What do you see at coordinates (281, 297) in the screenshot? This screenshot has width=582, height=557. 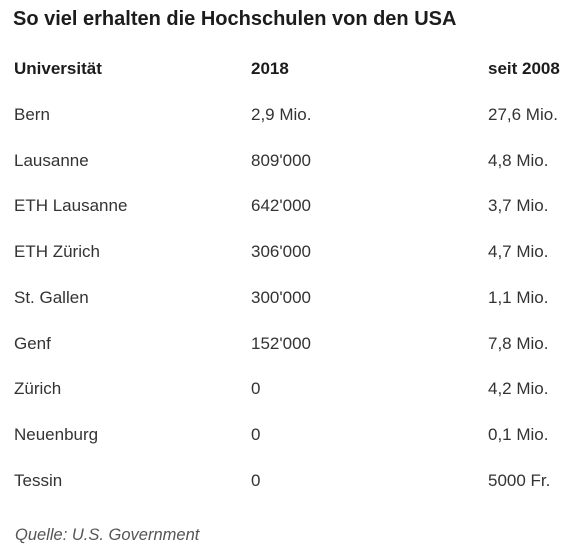 I see `cell-2018: 300'000` at bounding box center [281, 297].